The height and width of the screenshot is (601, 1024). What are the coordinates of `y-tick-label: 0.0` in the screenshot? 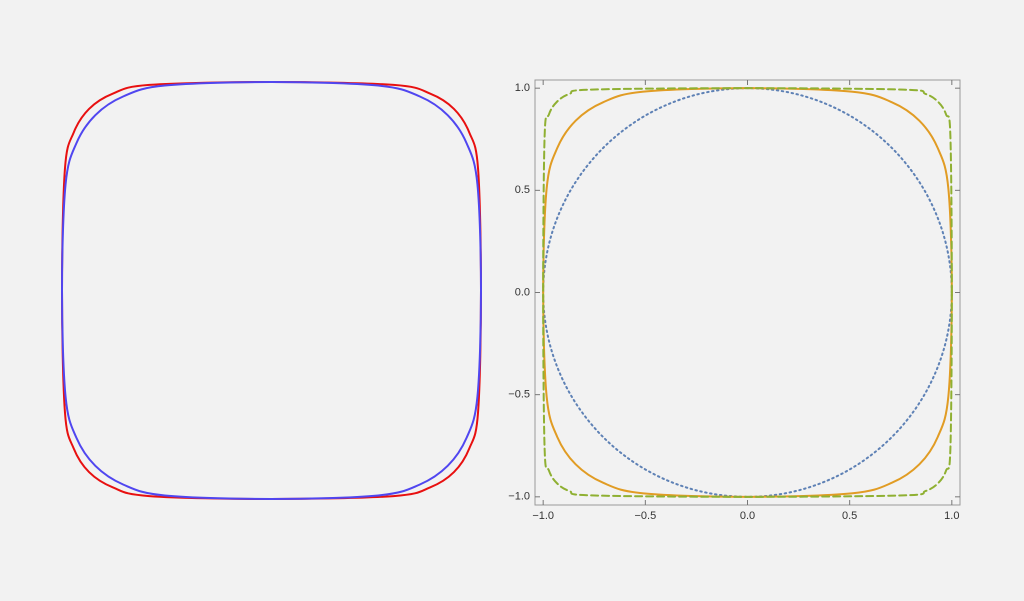 It's located at (522, 292).